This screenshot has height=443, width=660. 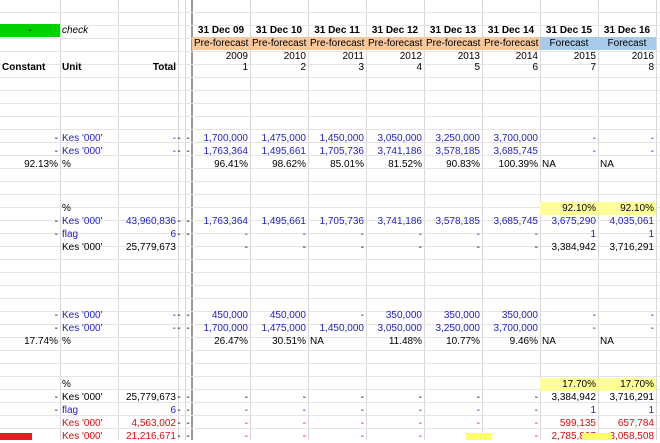 I want to click on value-cell: 1,475,000, so click(x=284, y=138).